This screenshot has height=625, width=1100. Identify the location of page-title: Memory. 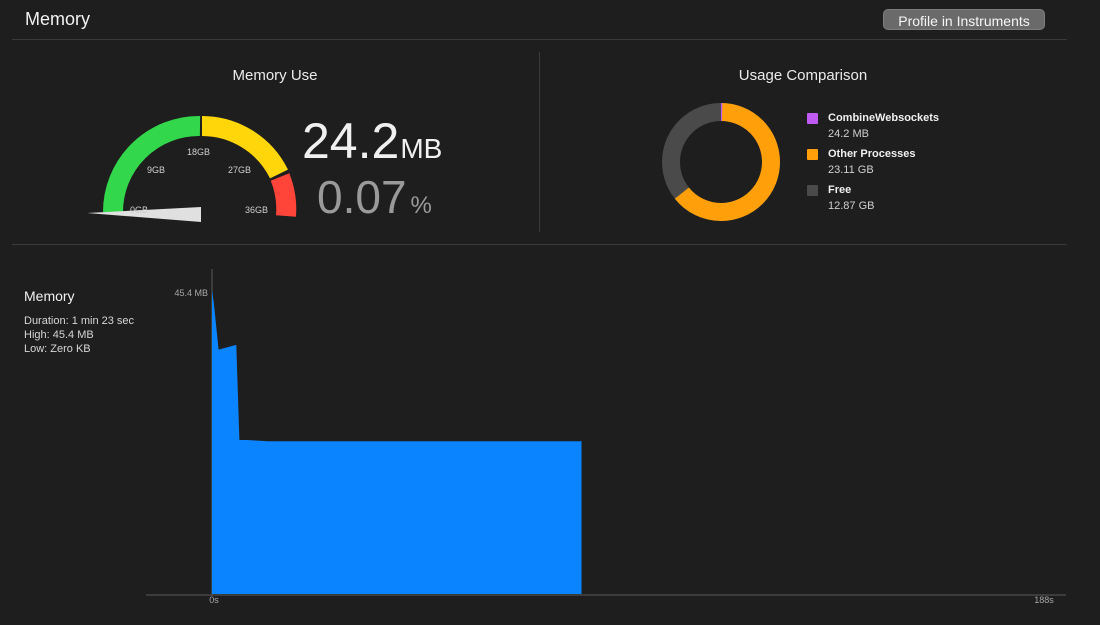
(58, 19).